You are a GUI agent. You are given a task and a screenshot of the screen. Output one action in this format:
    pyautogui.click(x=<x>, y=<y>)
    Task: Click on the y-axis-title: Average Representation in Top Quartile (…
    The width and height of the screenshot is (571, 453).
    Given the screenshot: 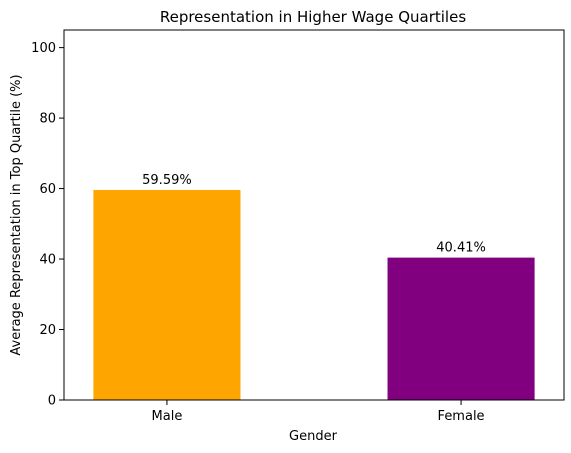 What is the action you would take?
    pyautogui.click(x=16, y=214)
    